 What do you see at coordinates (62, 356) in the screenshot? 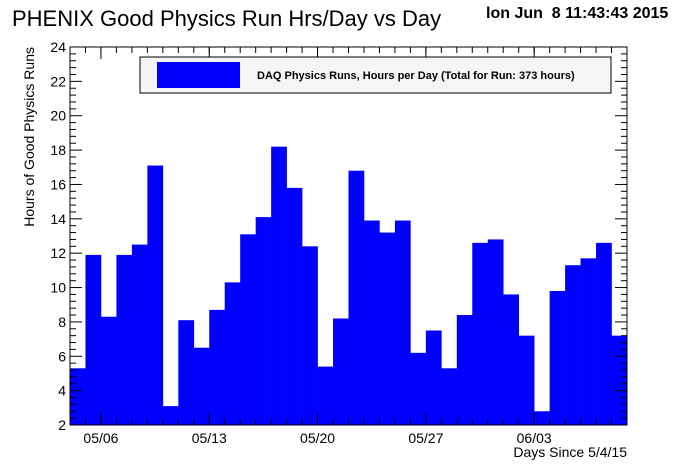
I see `y-tick-label: 6` at bounding box center [62, 356].